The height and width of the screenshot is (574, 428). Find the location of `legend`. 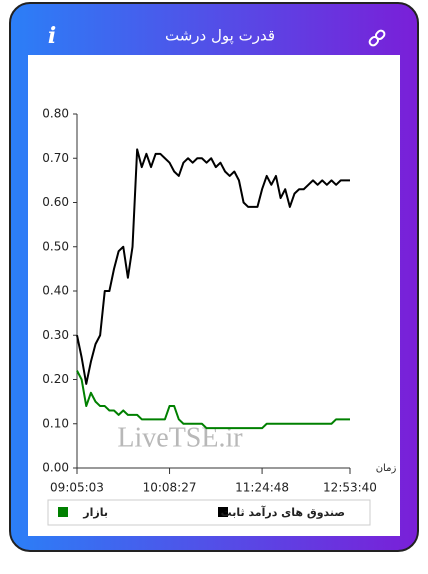

legend is located at coordinates (209, 512).